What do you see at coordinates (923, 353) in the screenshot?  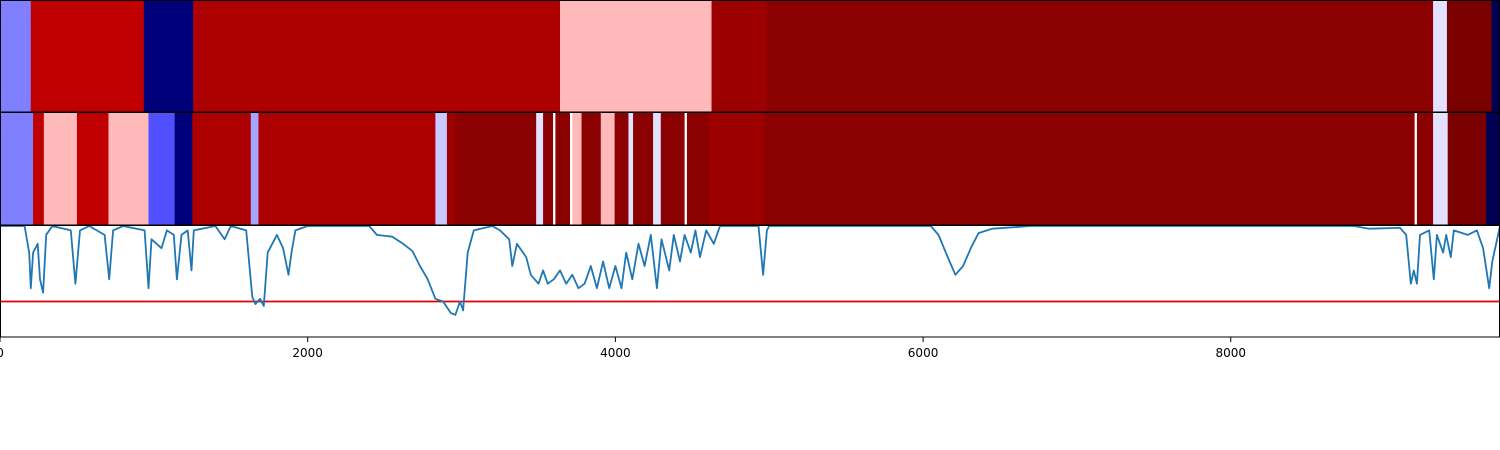 I see `x-tick-label: 6000` at bounding box center [923, 353].